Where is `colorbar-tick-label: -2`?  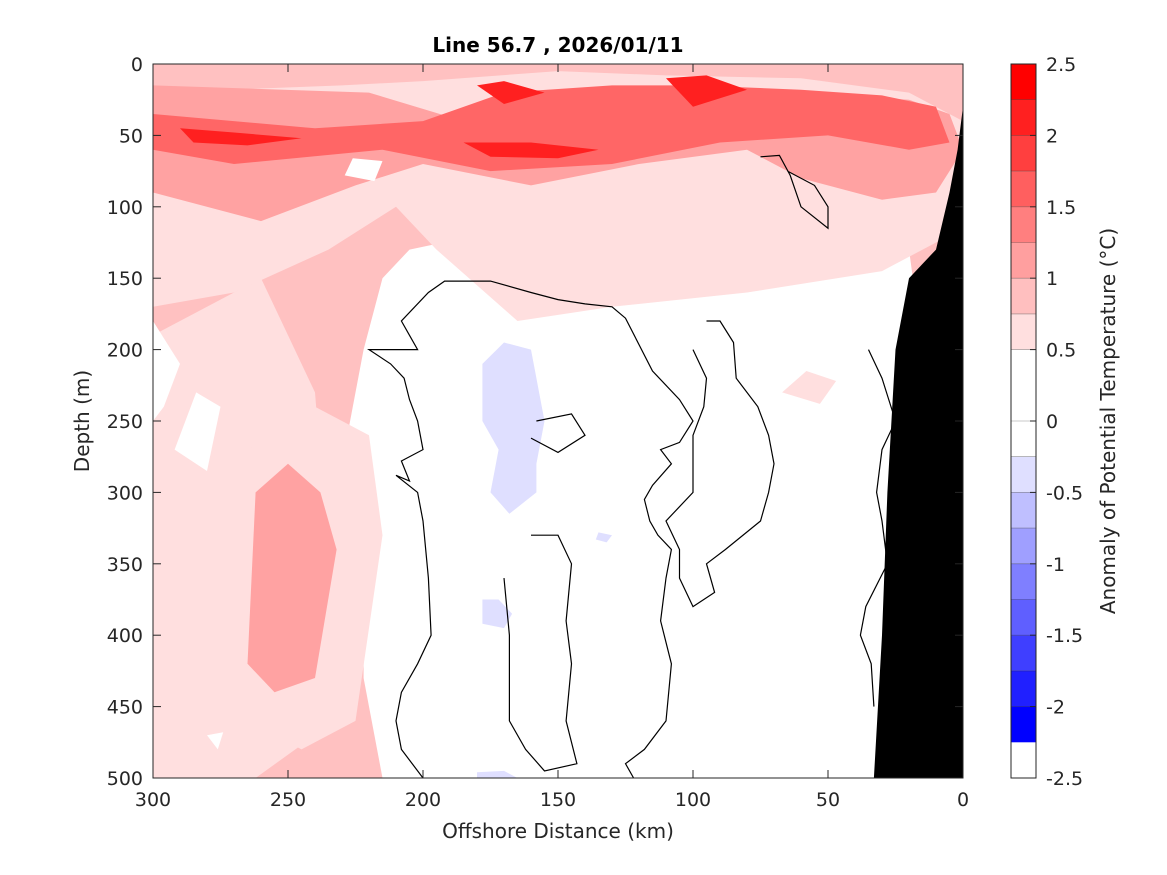
colorbar-tick-label: -2 is located at coordinates (1055, 708).